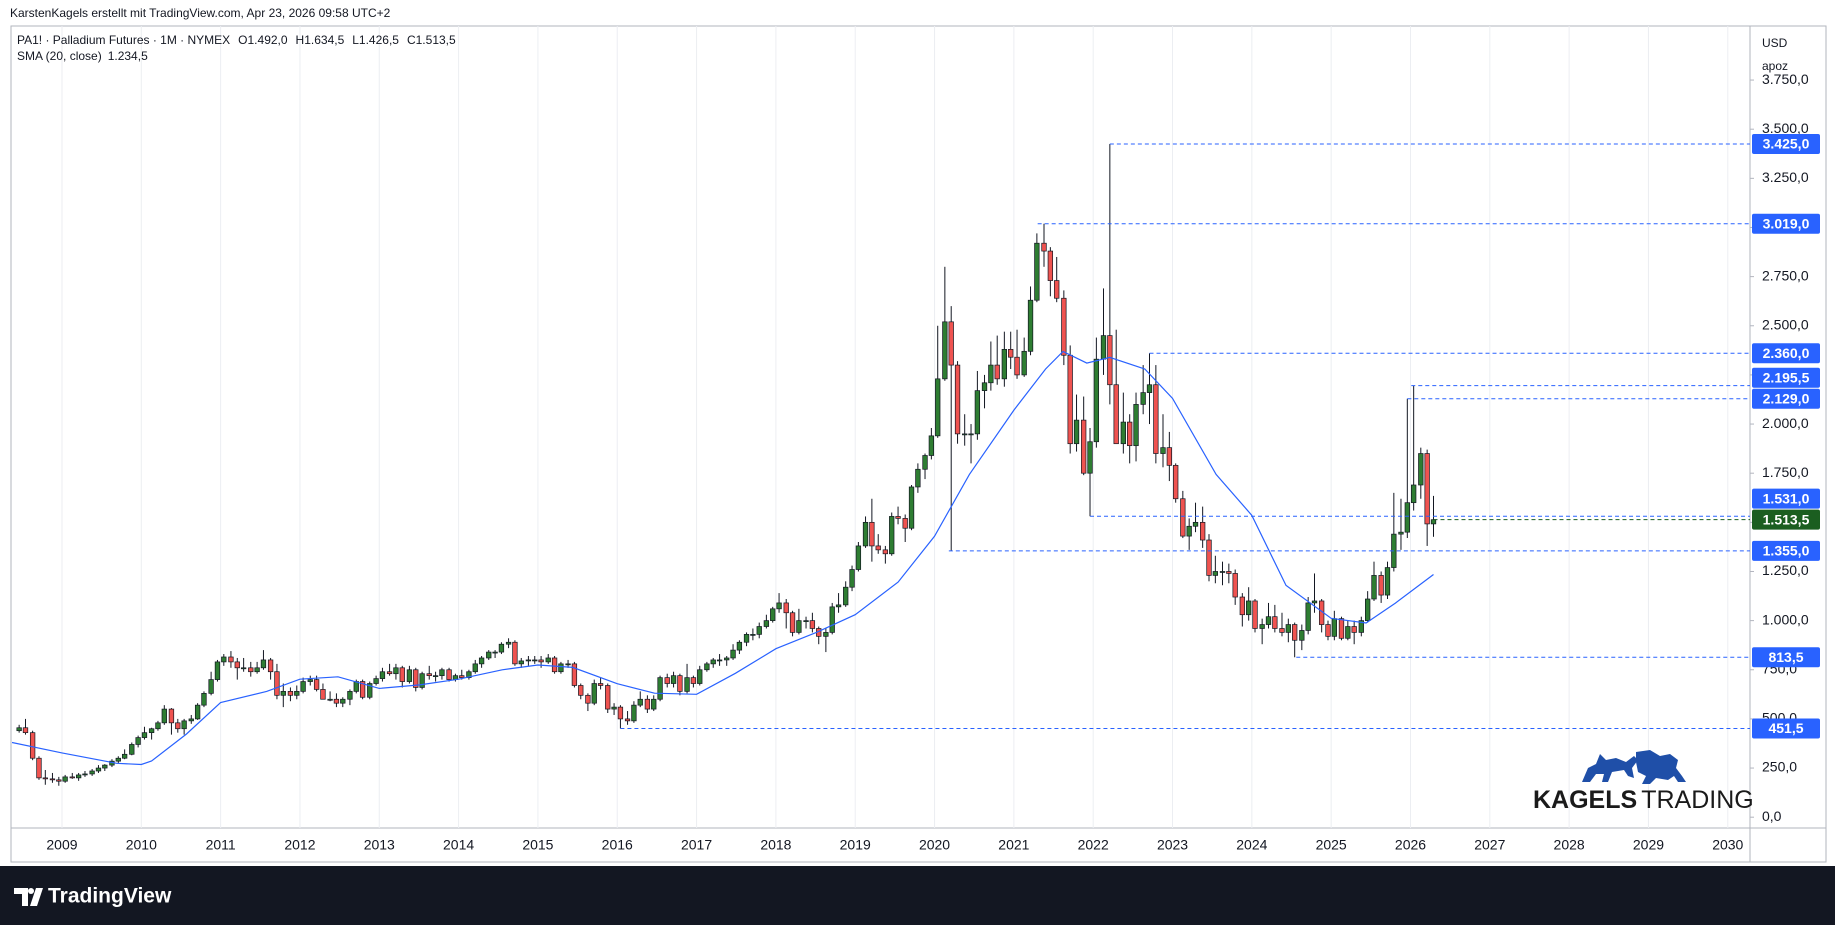  Describe the element at coordinates (59, 56) in the screenshot. I see `sma-name: SMA (20, close)` at that location.